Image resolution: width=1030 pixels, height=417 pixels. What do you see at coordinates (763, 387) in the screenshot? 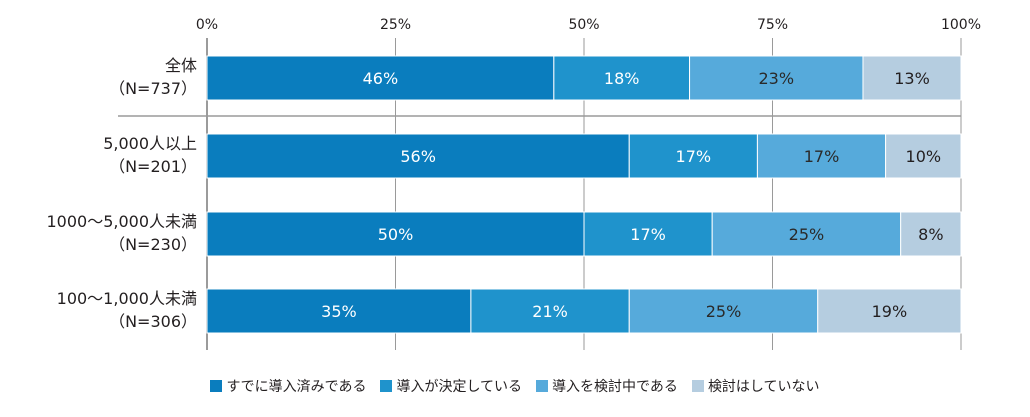
I see `legend-label: 検討はしていない` at bounding box center [763, 387].